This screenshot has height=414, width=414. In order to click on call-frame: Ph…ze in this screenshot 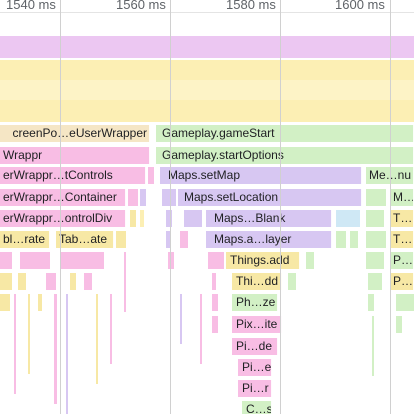, I will do `click(255, 302)`.